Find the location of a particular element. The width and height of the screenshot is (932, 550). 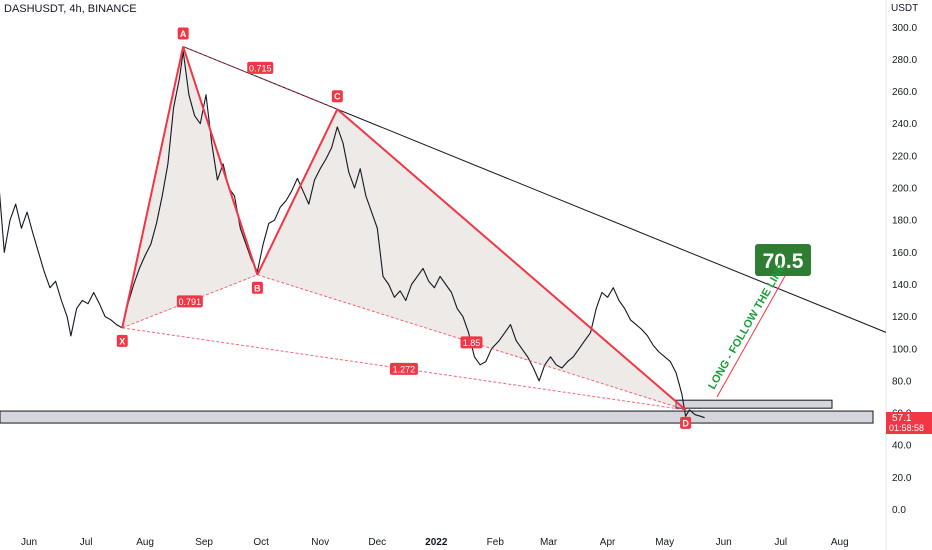

x-tick-label: Oct is located at coordinates (261, 542).